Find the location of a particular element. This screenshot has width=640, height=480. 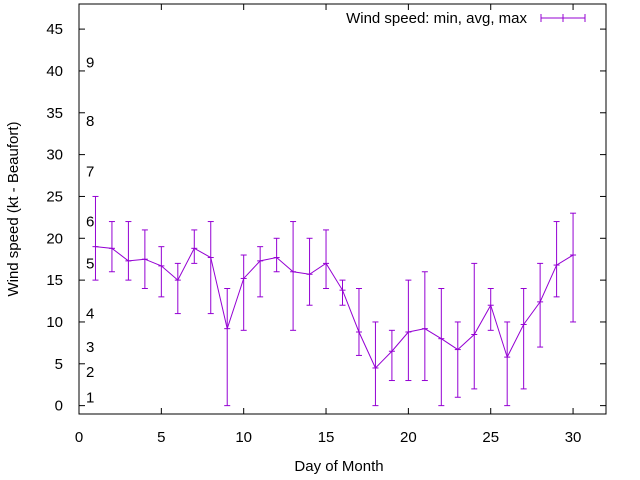

y-tick-label: 0 is located at coordinates (59, 406).